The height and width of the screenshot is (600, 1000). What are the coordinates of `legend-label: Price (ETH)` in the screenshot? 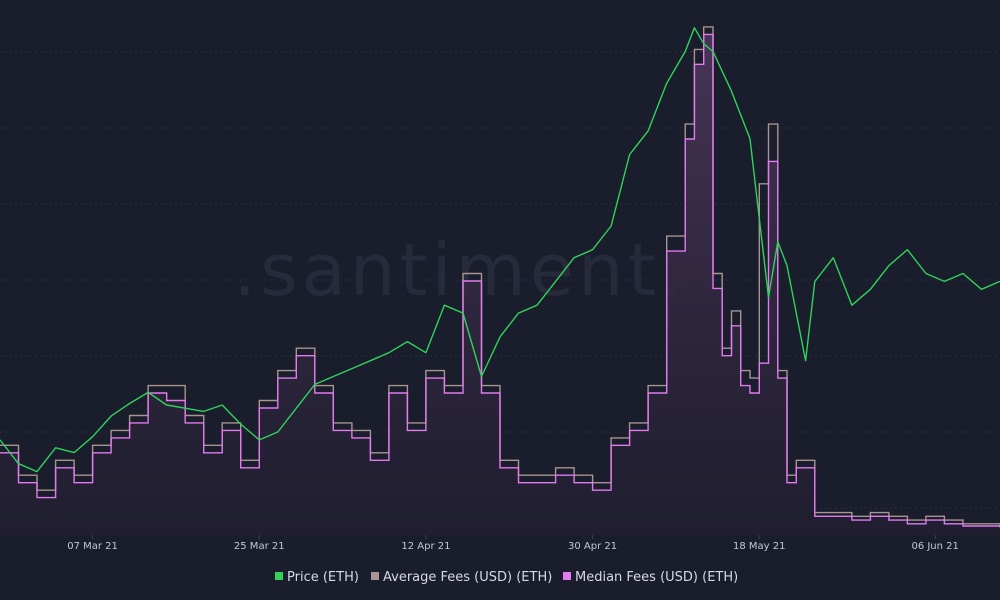 It's located at (323, 577).